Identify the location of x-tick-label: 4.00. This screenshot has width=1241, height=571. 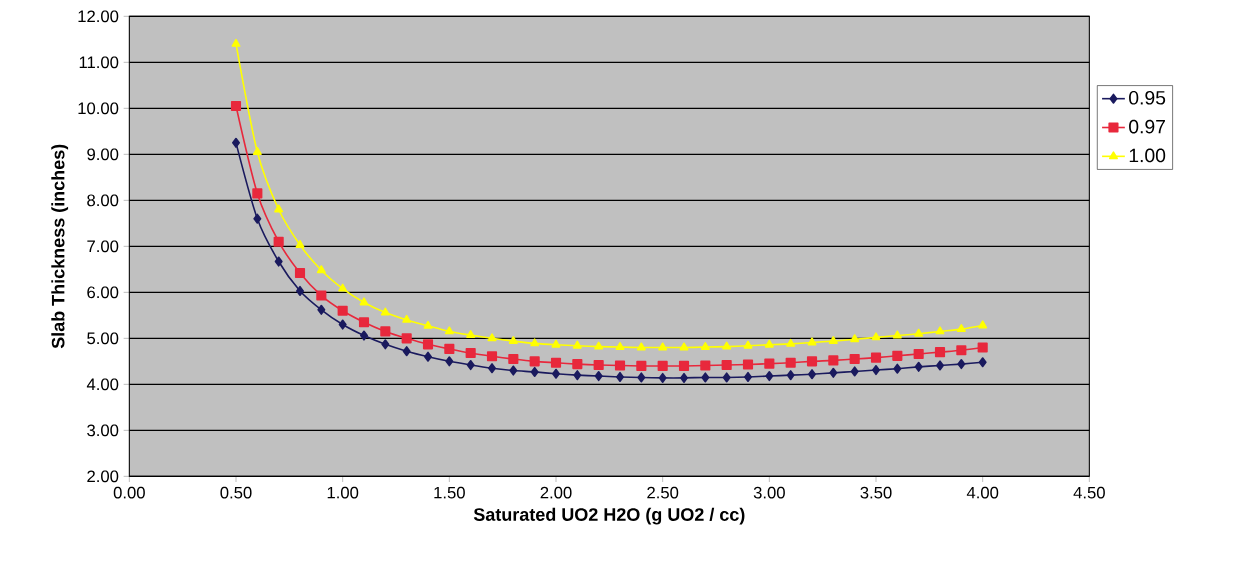
(982, 492).